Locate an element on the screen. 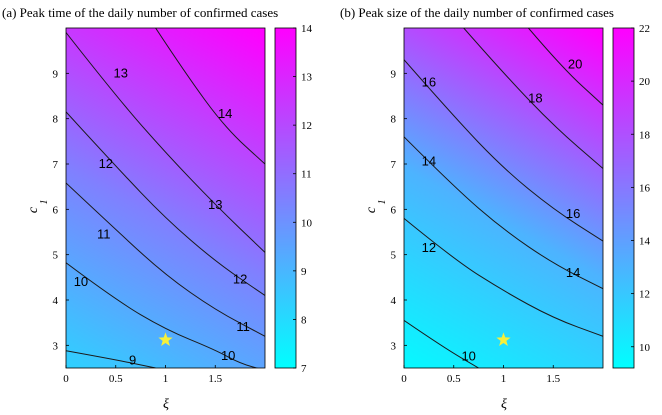 Image resolution: width=662 pixels, height=415 pixels. panel-b-y-ticks: 3 4 5 6 7 8 9 is located at coordinates (399, 210).